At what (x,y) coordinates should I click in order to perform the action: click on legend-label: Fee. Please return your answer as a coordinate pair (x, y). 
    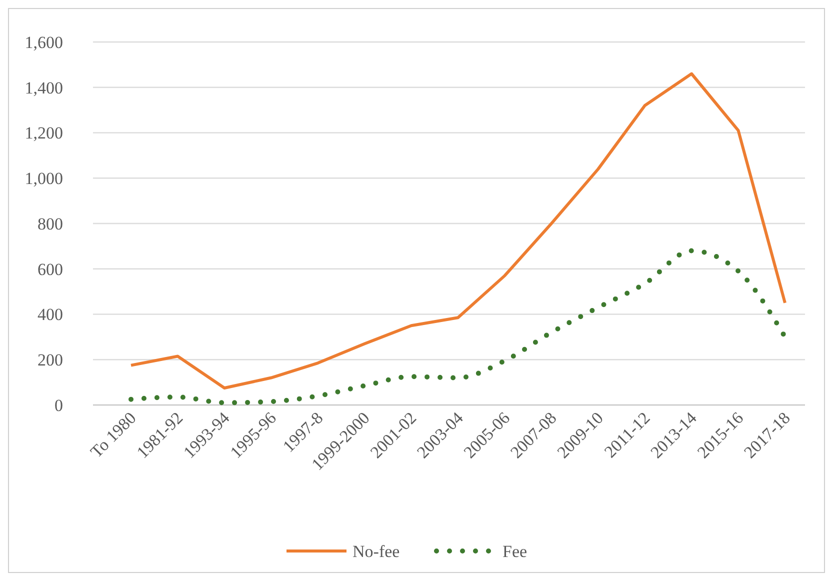
    Looking at the image, I should click on (515, 551).